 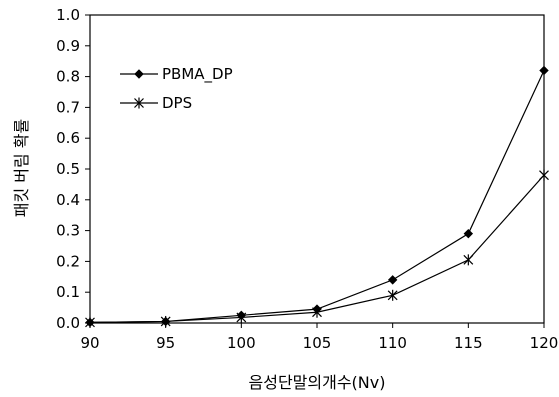 What do you see at coordinates (544, 343) in the screenshot?
I see `x-tick-label: 120` at bounding box center [544, 343].